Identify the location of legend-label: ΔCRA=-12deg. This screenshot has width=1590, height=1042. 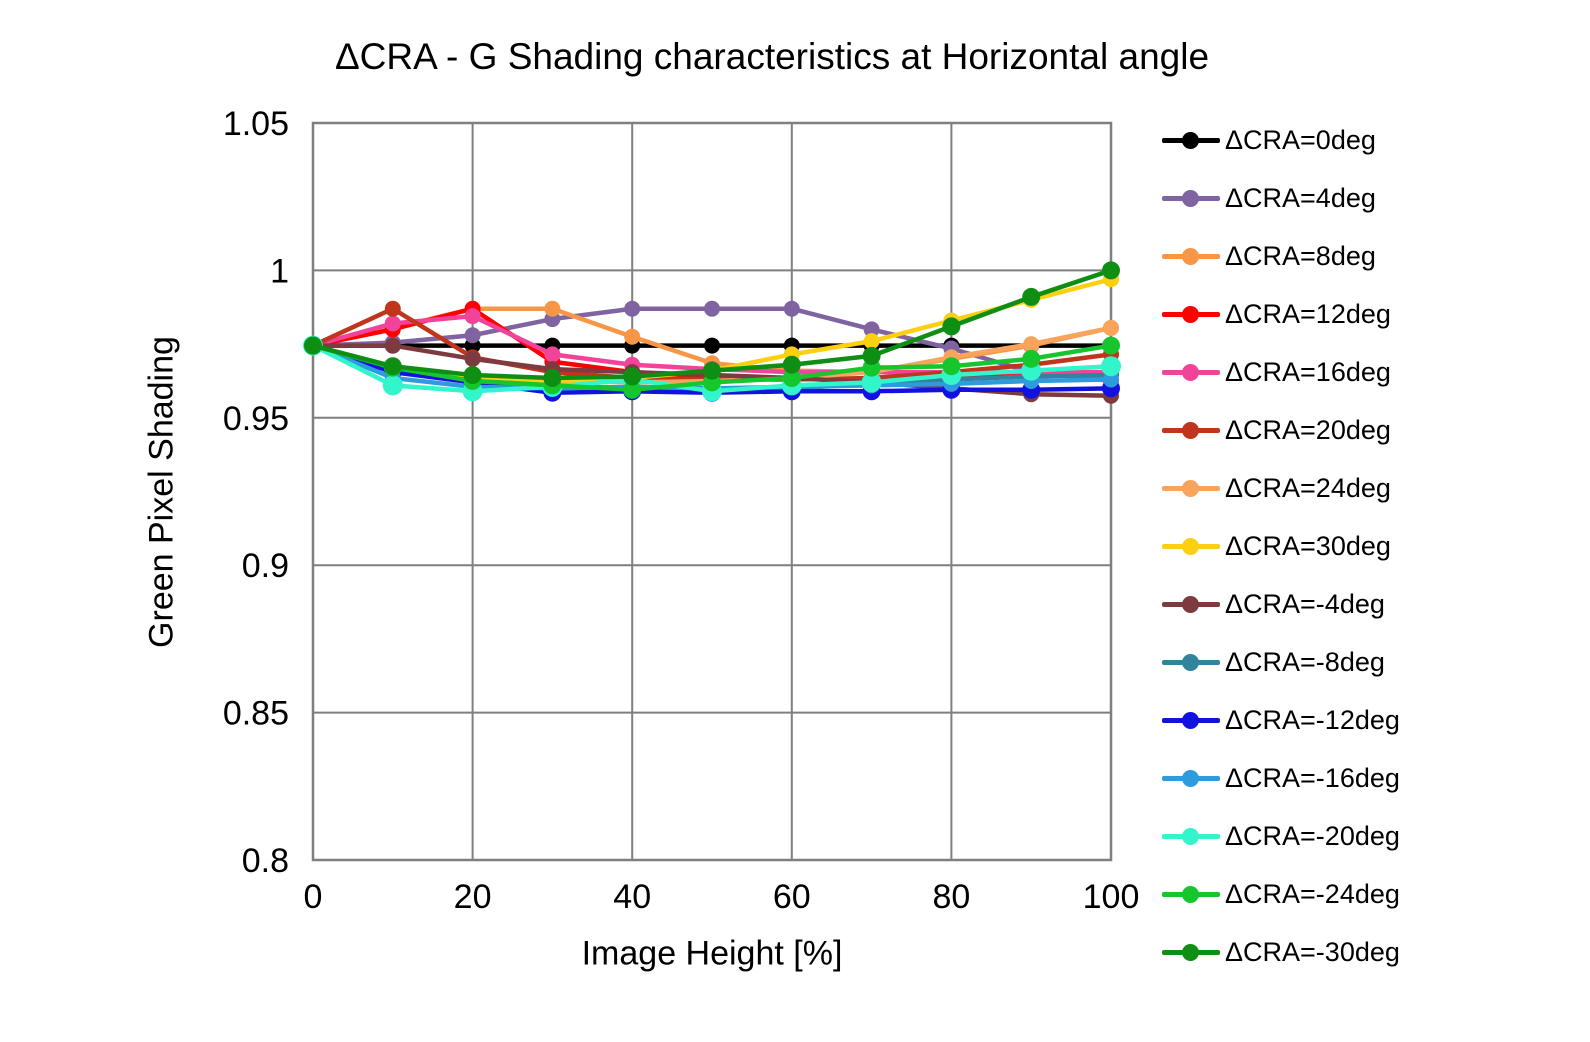
(1312, 719).